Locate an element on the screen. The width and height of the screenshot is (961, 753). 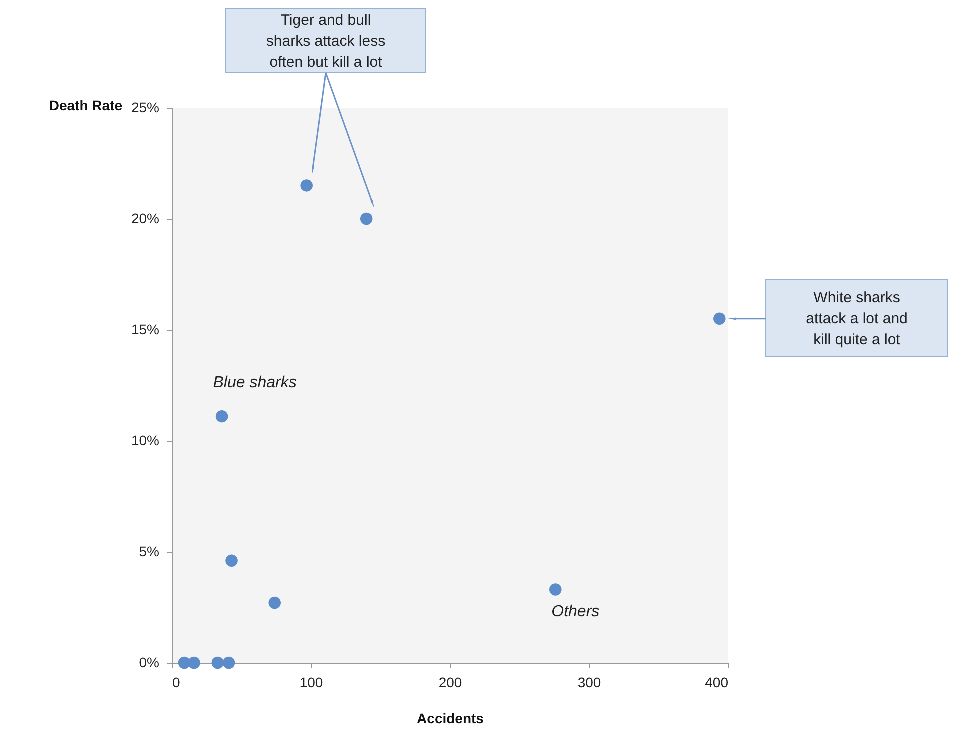
y-tick-label: 25% is located at coordinates (145, 108).